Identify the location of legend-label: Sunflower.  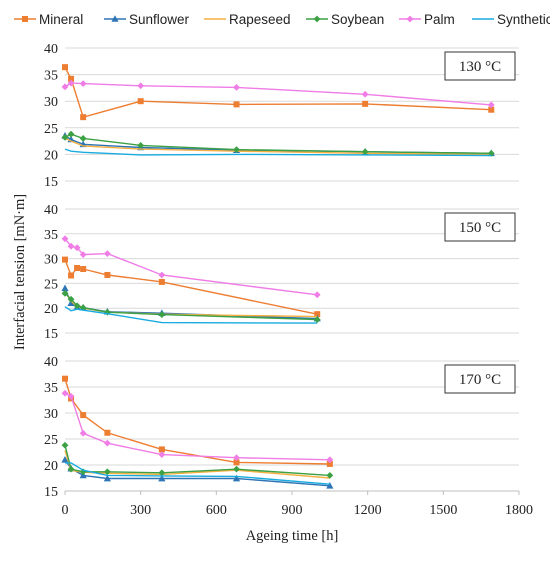
(159, 19).